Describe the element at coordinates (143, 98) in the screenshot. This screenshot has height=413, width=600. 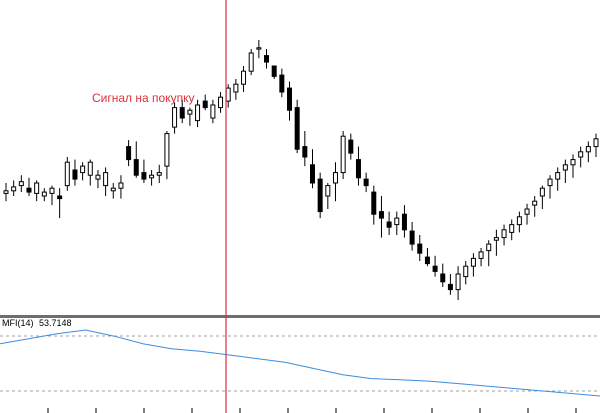
I see `signal-label: Сигнал на покупку` at that location.